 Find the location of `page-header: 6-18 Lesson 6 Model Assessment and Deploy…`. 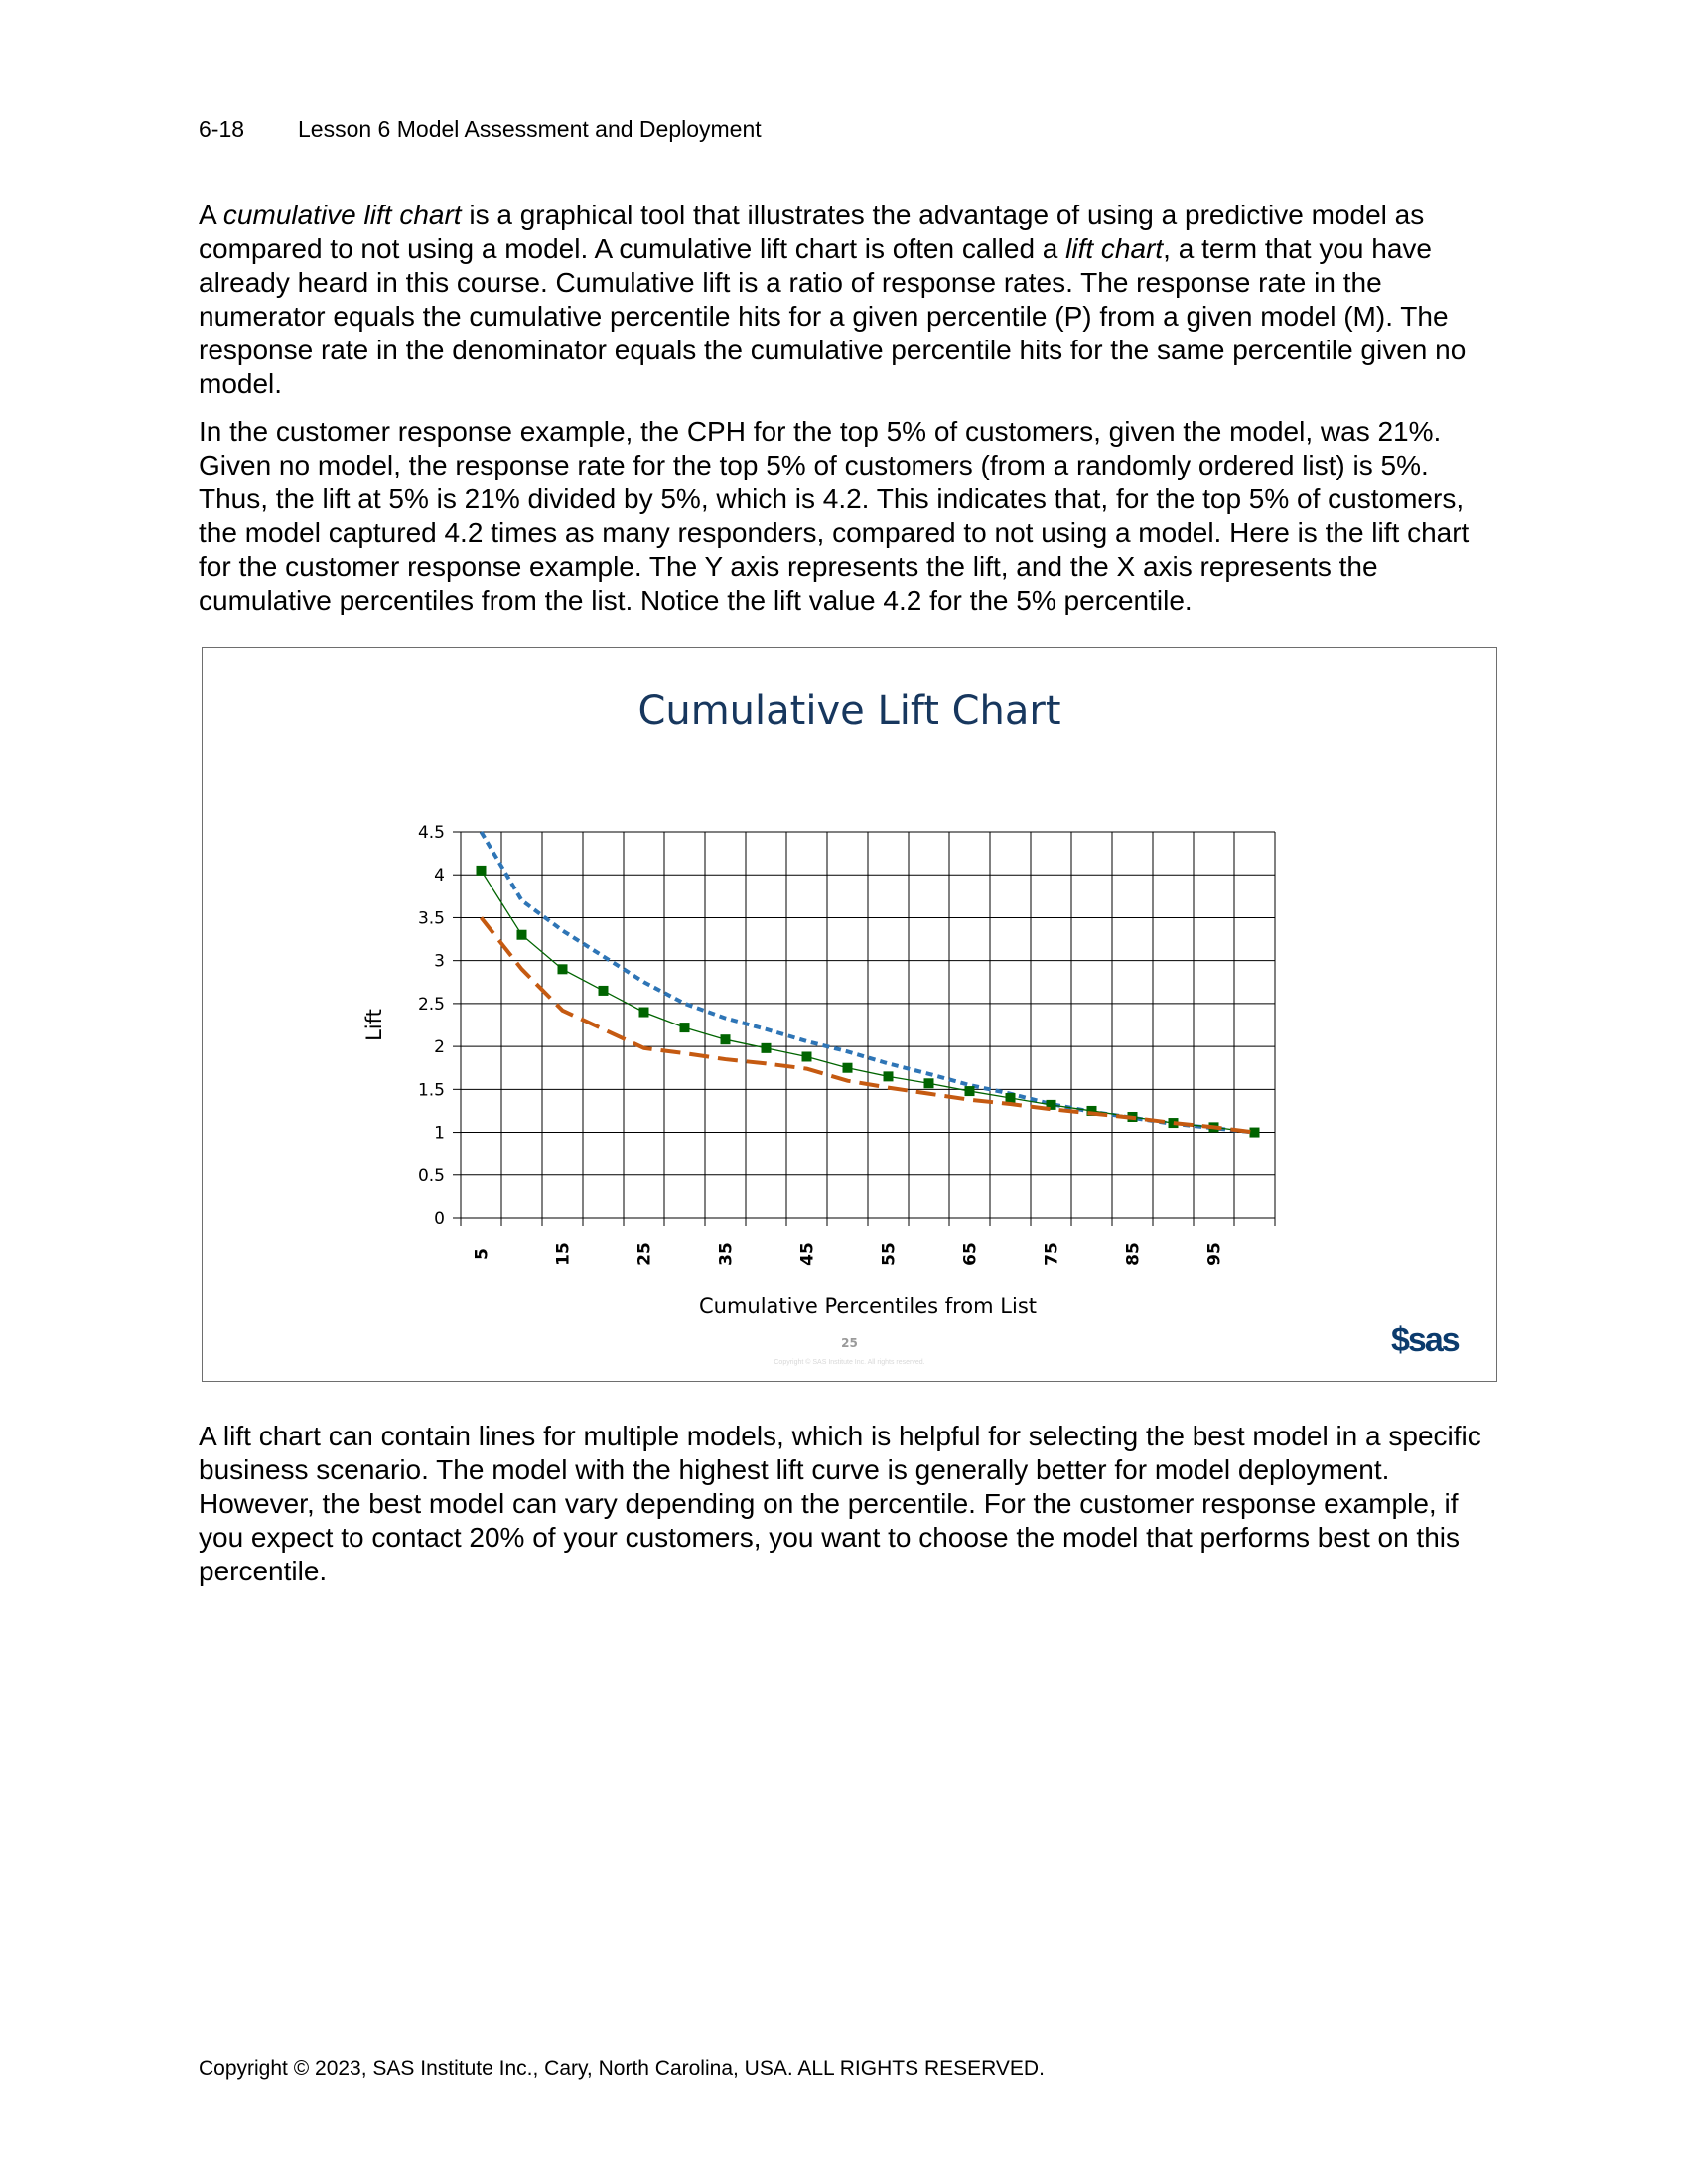

page-header: 6-18 Lesson 6 Model Assessment and Deploy… is located at coordinates (480, 129).